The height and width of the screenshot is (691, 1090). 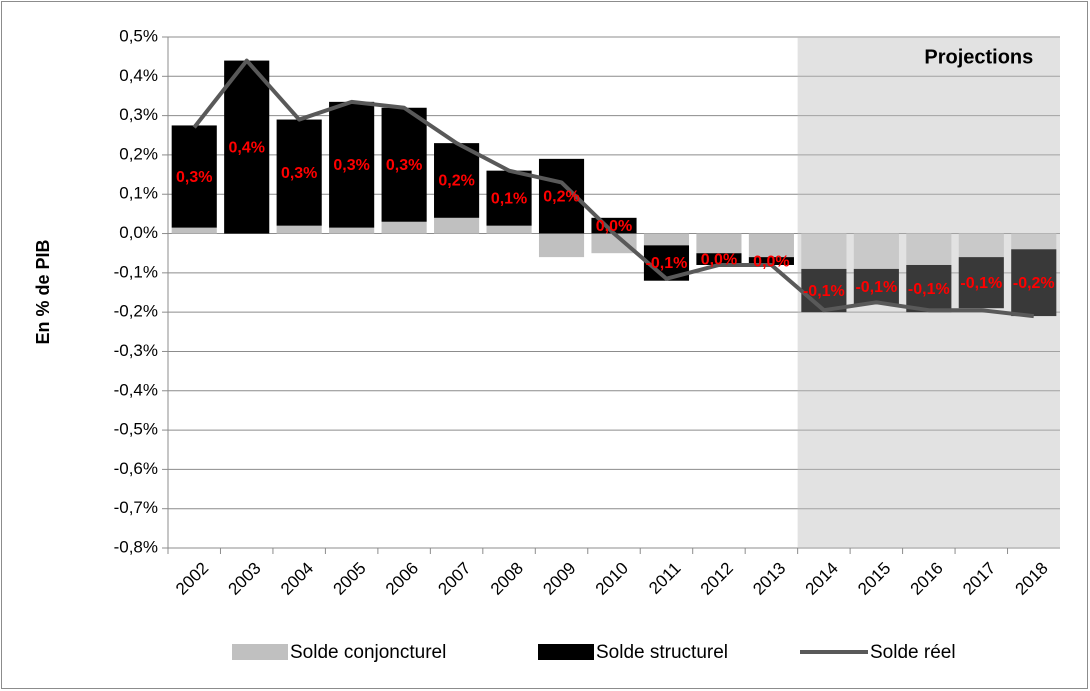 I want to click on value-label: -0,2%, so click(x=1034, y=283).